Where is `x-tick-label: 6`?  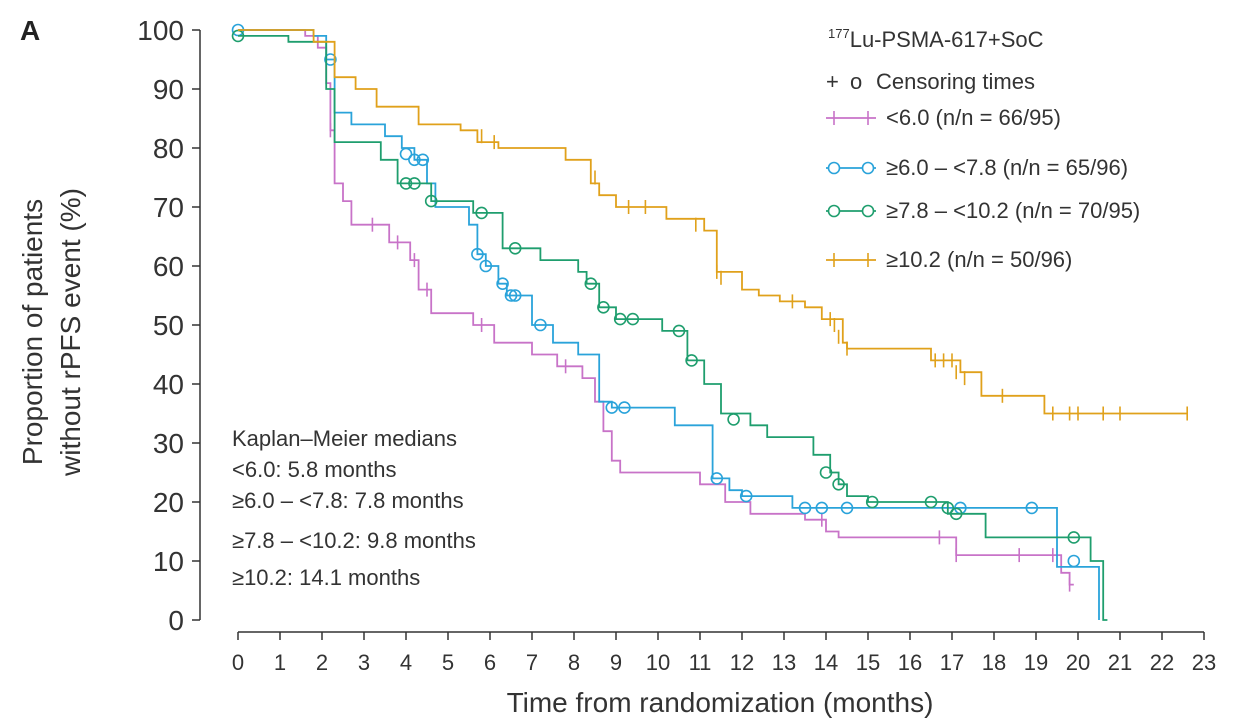
x-tick-label: 6 is located at coordinates (490, 662).